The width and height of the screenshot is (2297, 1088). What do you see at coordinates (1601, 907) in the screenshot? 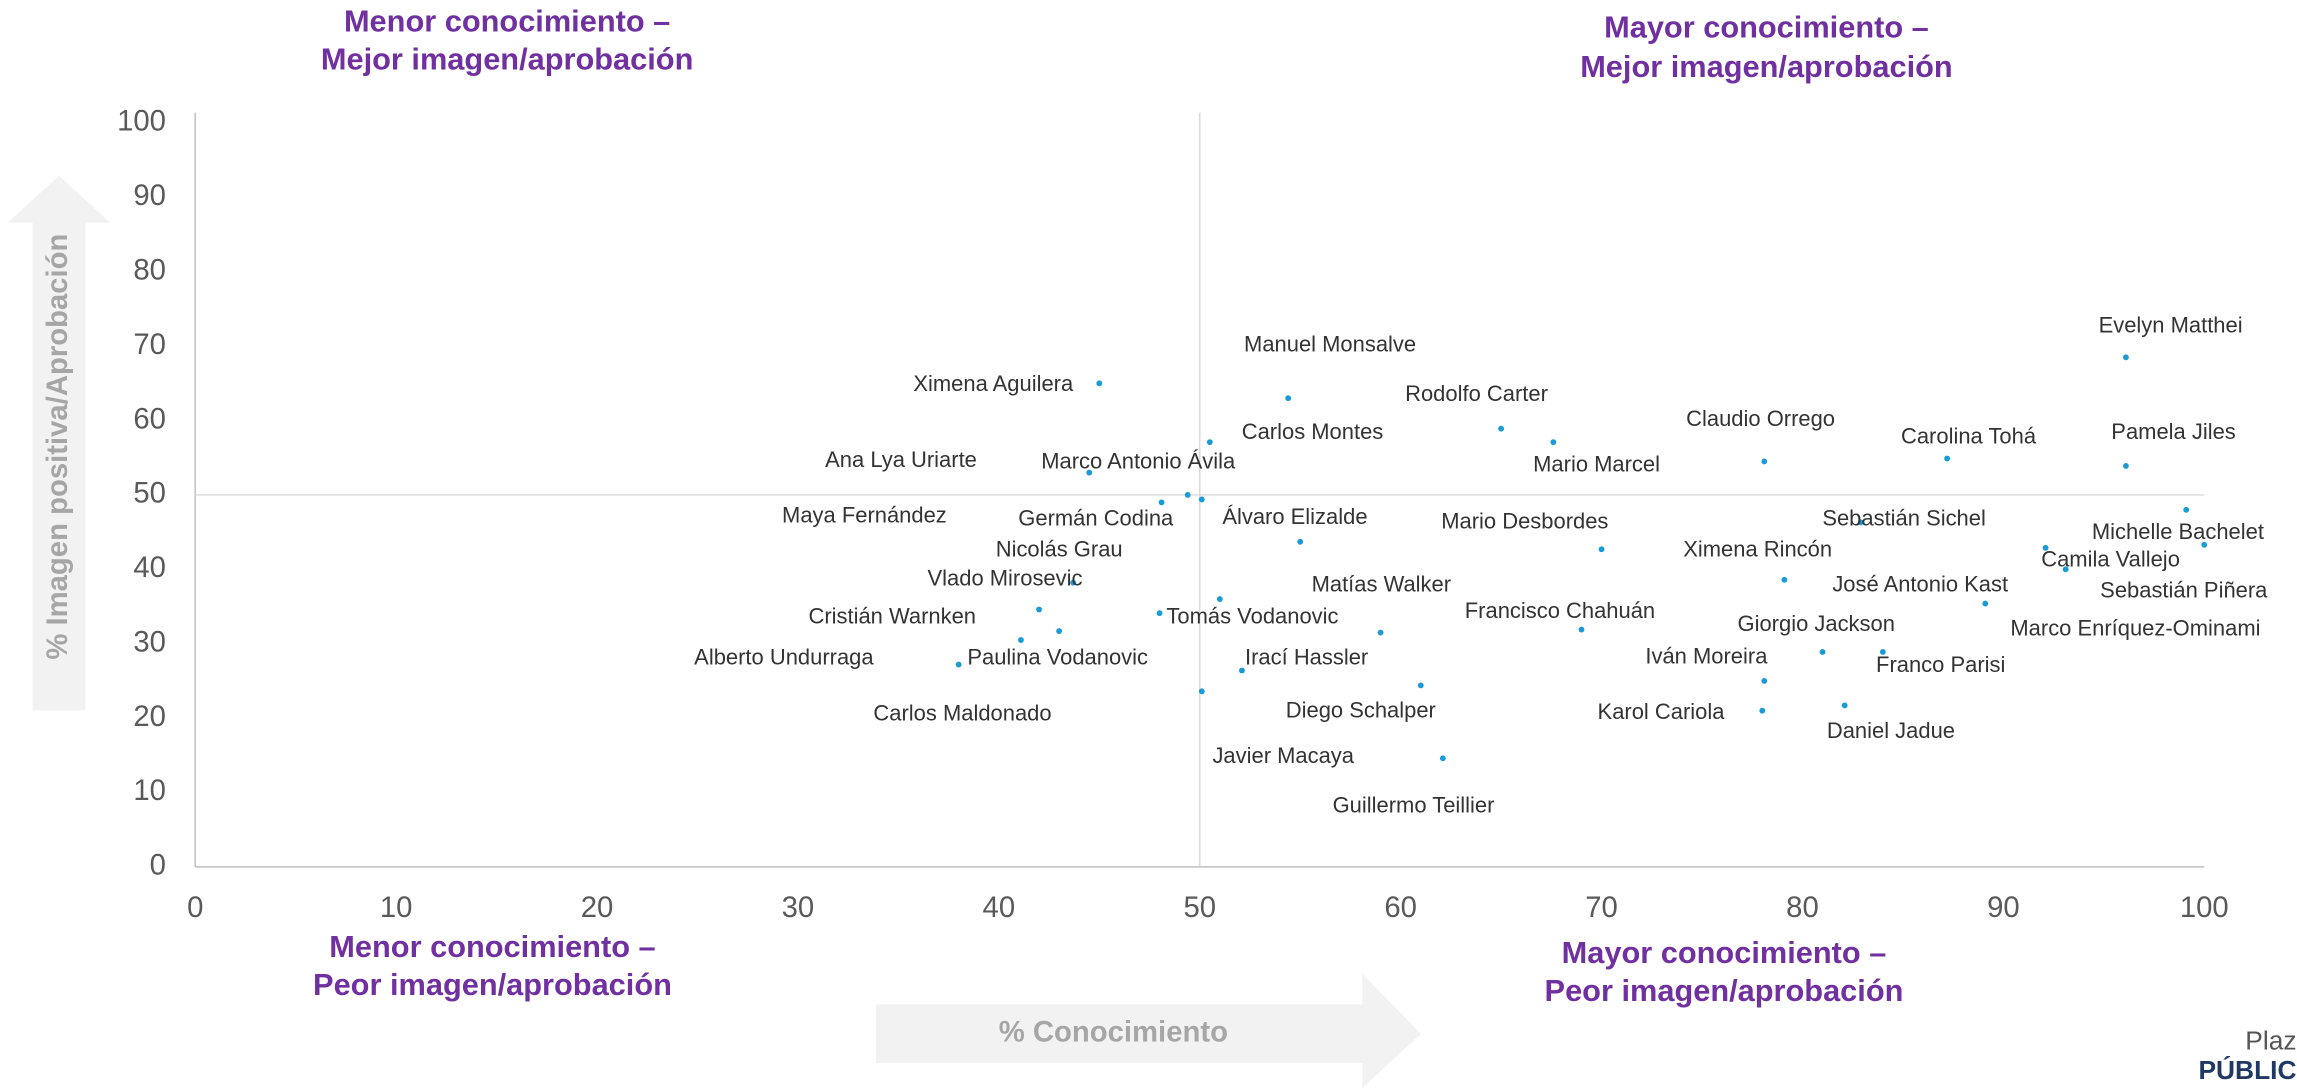
I see `x-tick-label: 70` at bounding box center [1601, 907].